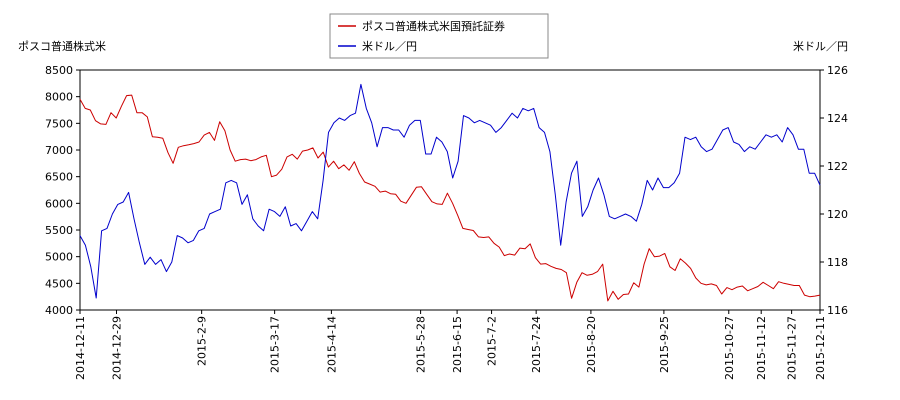 This screenshot has height=400, width=900. I want to click on left-tick-label: 8000, so click(59, 97).